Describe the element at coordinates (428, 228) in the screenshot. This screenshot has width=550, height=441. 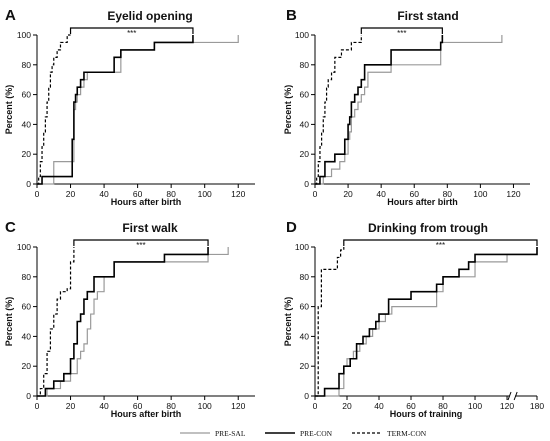
I see `panel-title: Drinking from trough` at that location.